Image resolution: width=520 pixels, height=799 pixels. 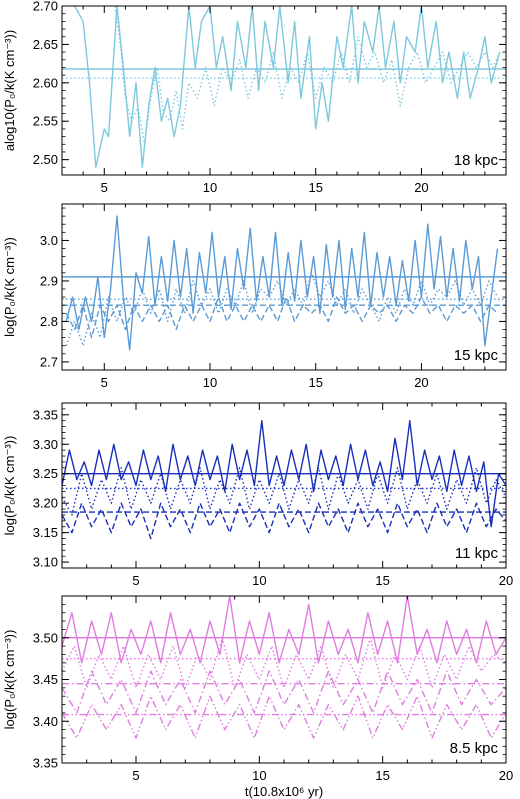 I want to click on panel-annotation: 11 kpc, so click(x=477, y=553).